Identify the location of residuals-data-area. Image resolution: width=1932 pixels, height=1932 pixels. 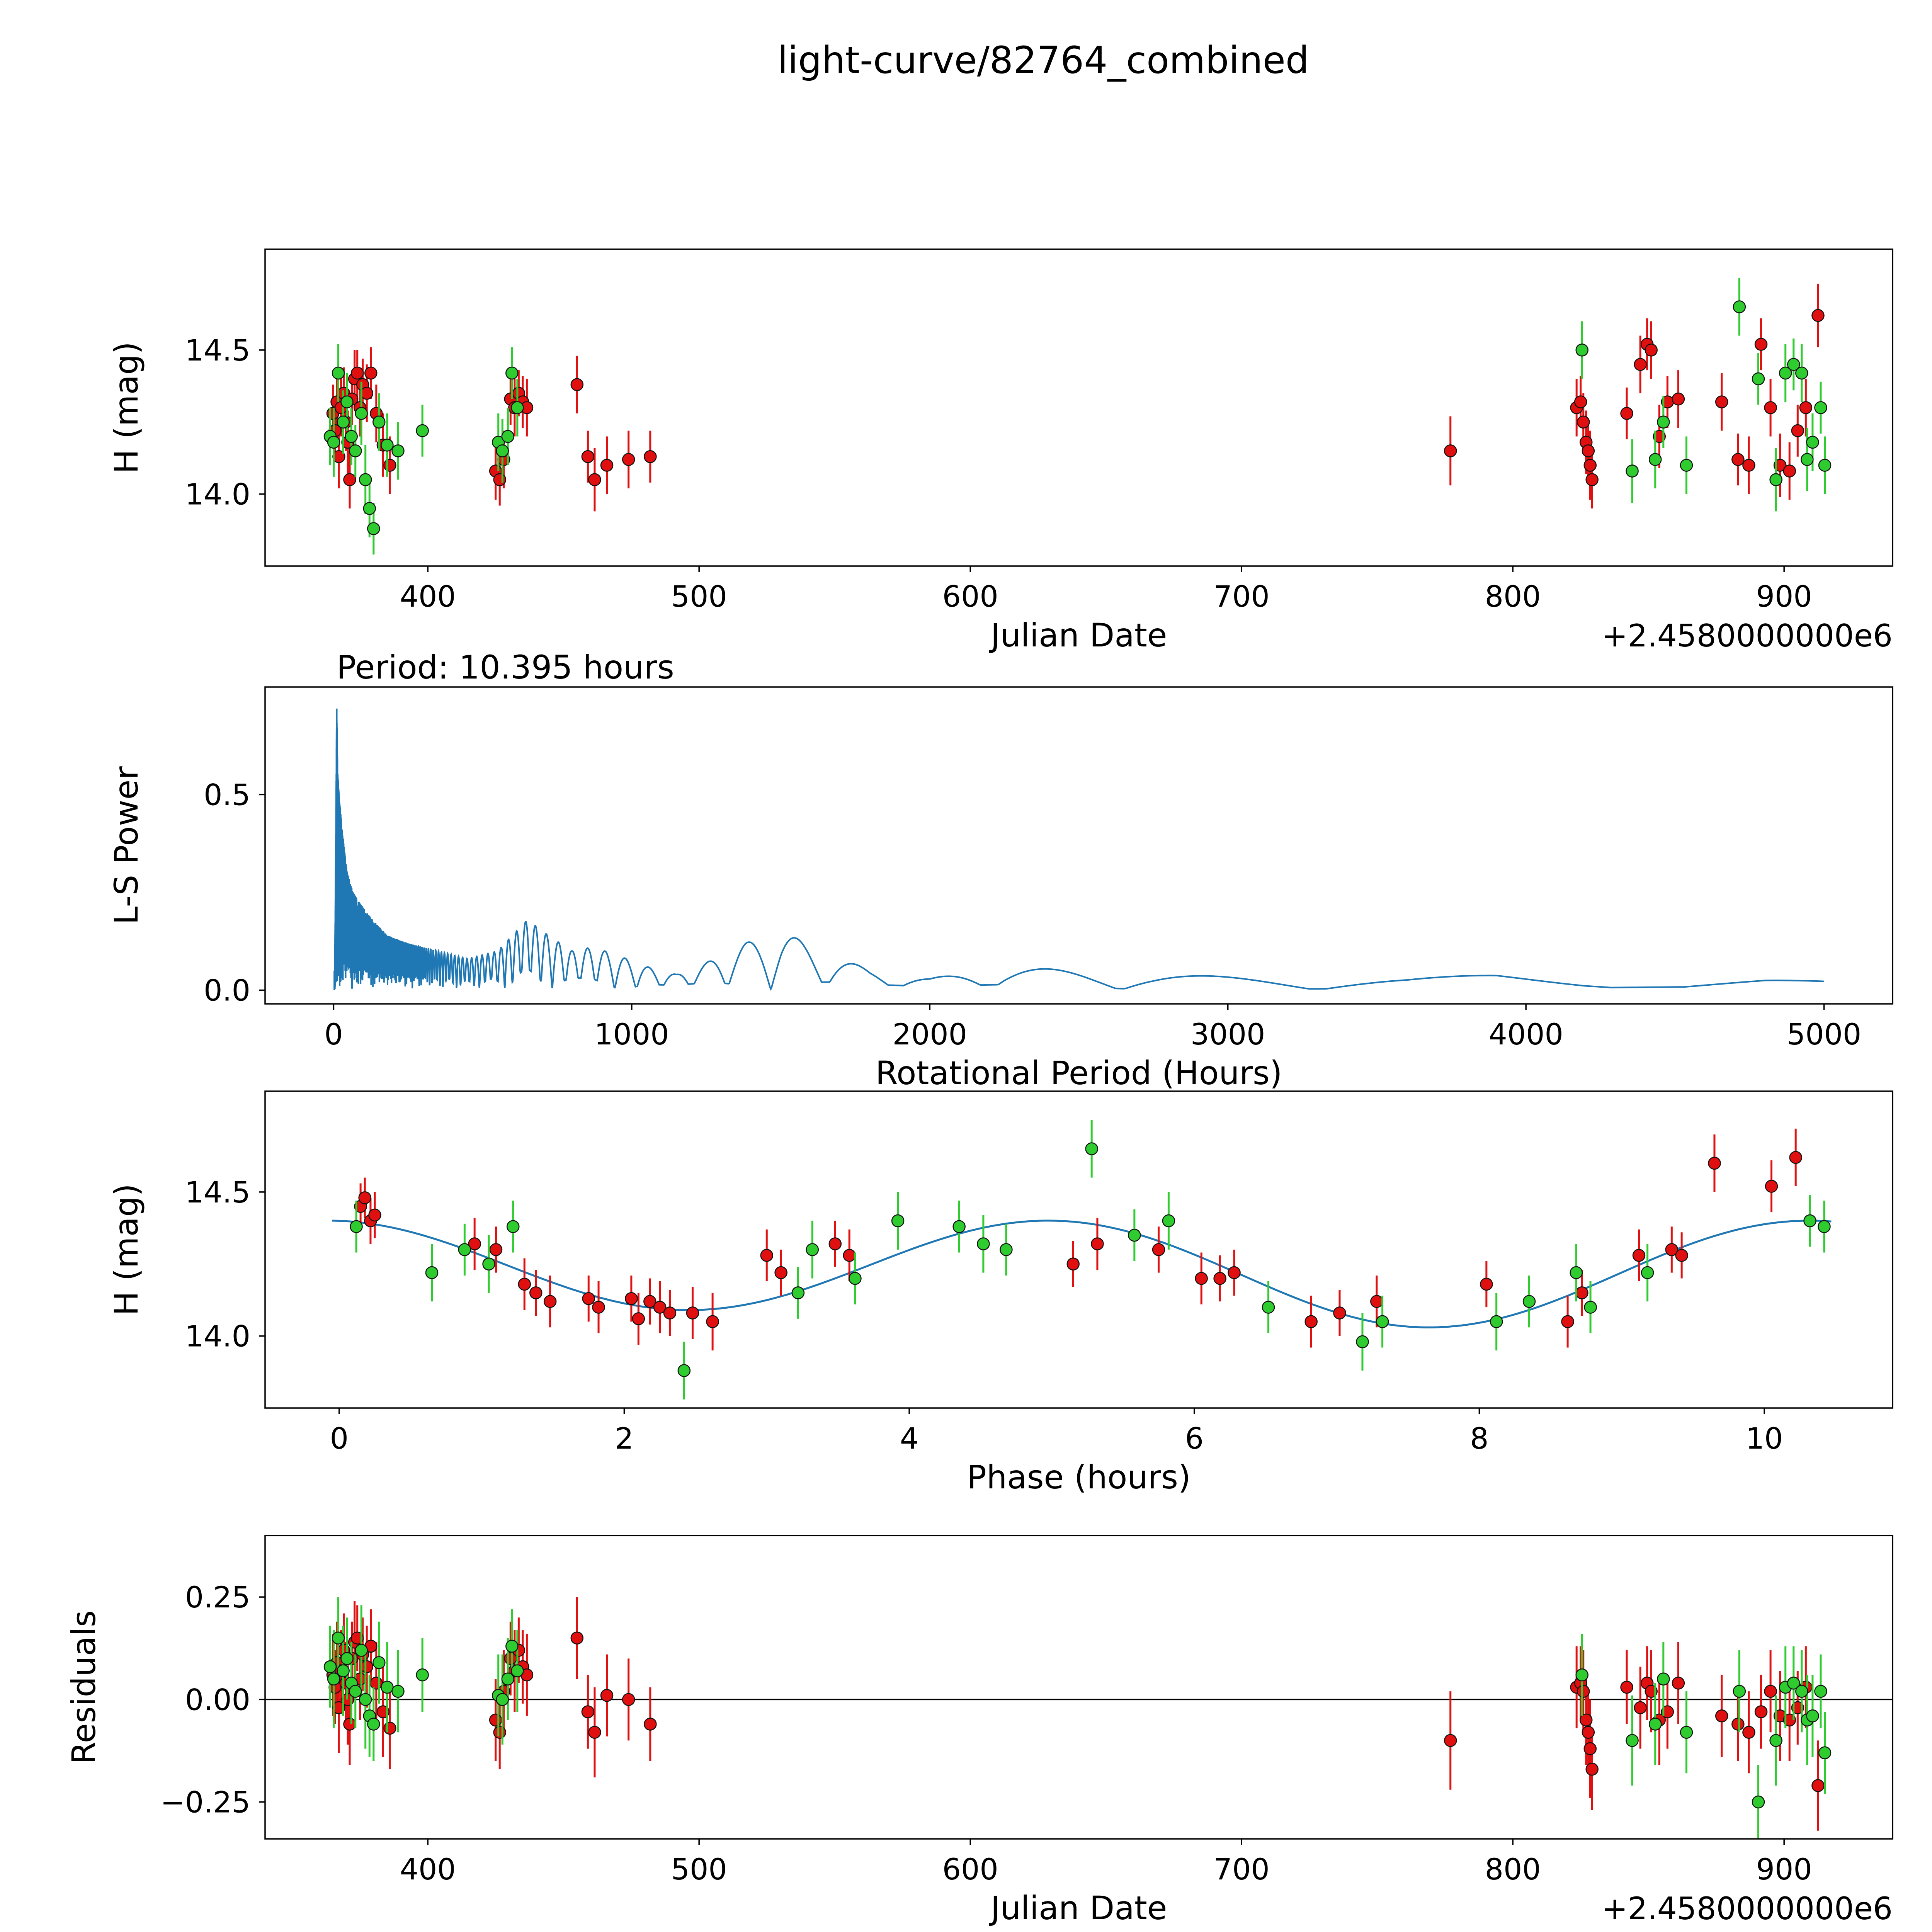
(1079, 1718).